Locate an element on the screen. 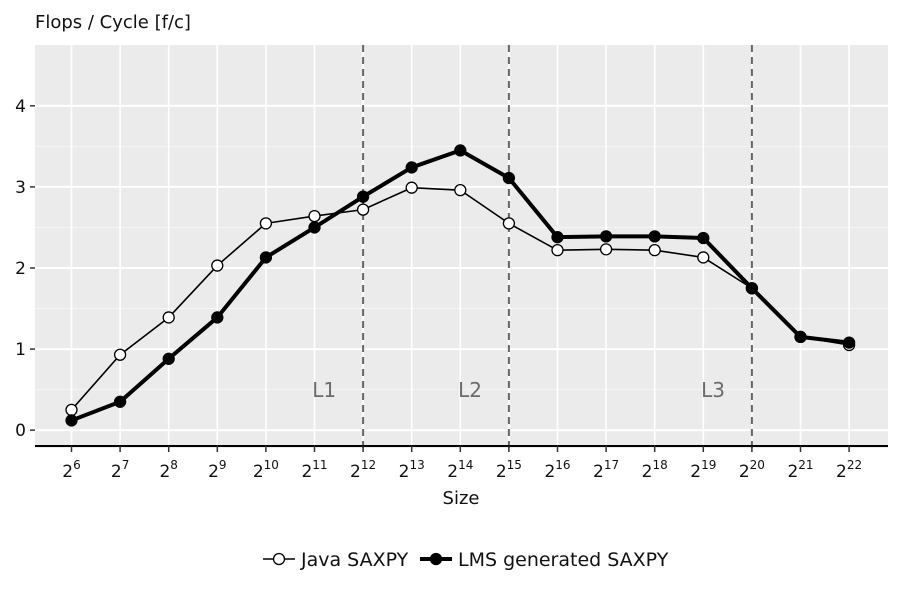 The image size is (900, 600). x-tick-label-14: 214 is located at coordinates (460, 470).